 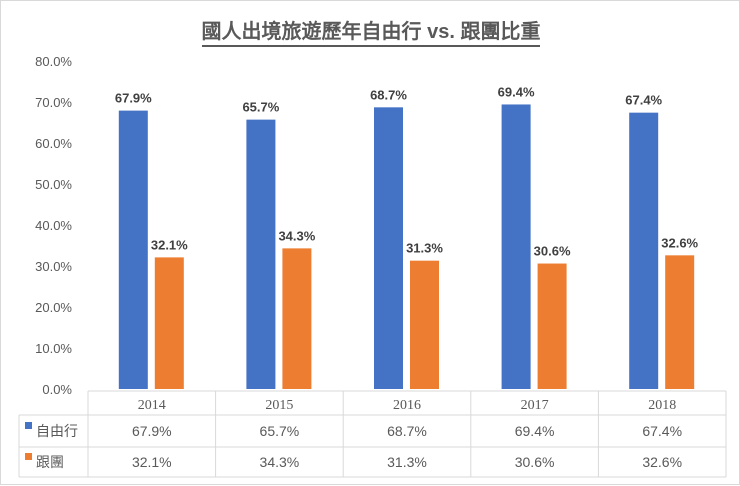 I want to click on bar-group-2018, so click(x=680, y=322).